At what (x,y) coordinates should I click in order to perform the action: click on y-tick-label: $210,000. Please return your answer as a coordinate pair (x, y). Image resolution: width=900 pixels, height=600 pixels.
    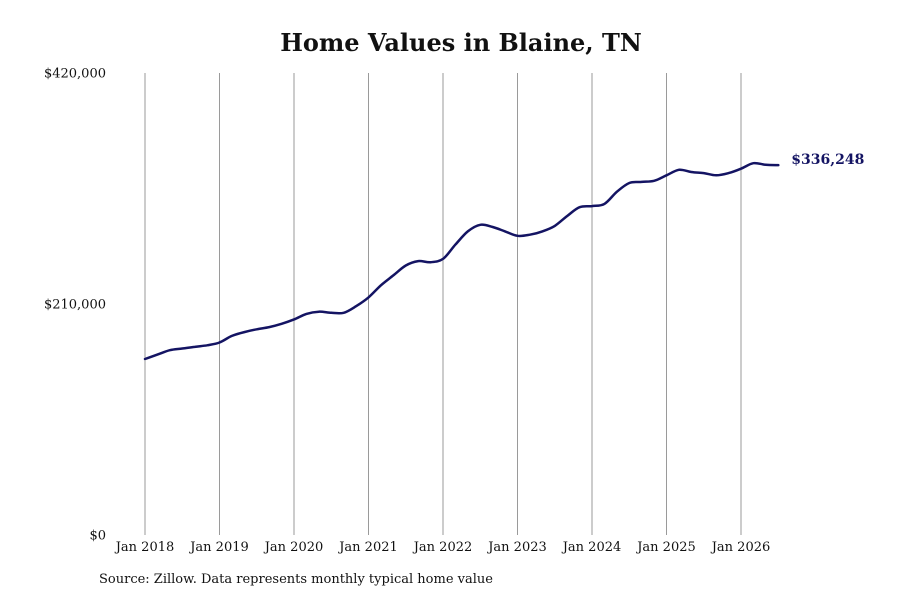
    Looking at the image, I should click on (75, 305).